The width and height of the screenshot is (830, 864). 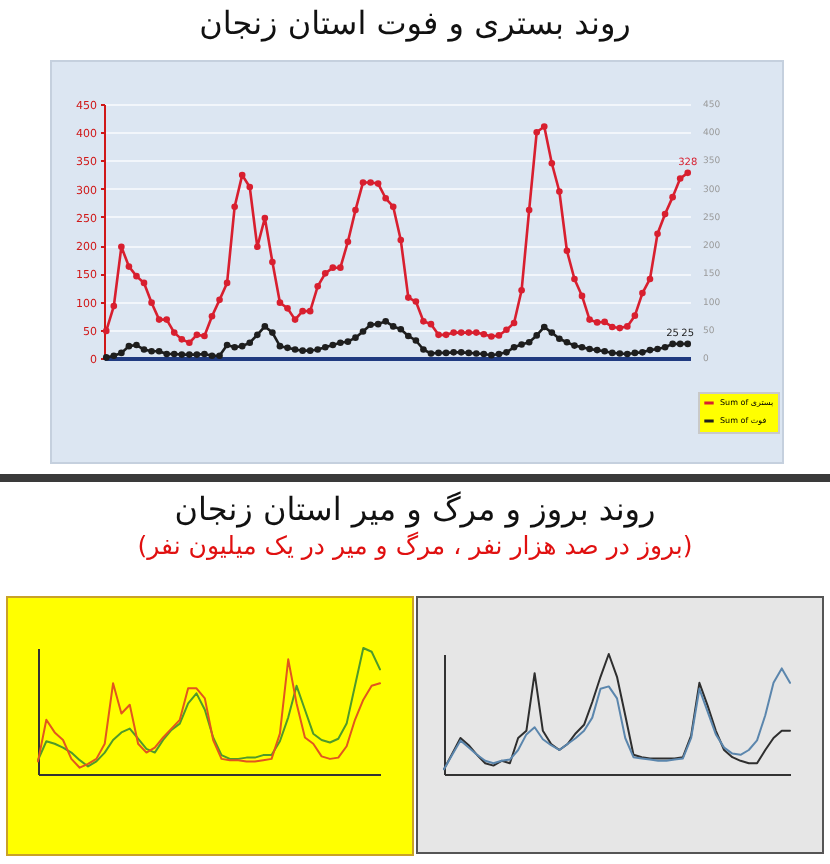 What do you see at coordinates (415, 23) in the screenshot?
I see `chart-title: روند بستری و فوت استان زنجان` at bounding box center [415, 23].